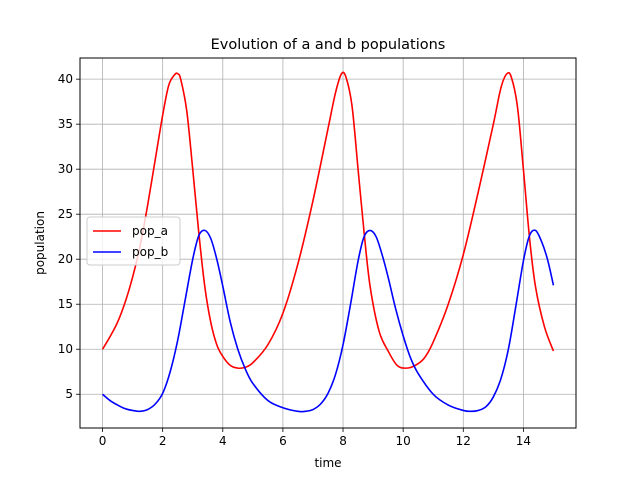 The width and height of the screenshot is (640, 480). Describe the element at coordinates (328, 45) in the screenshot. I see `chart-title: Evolution of a and b populations` at that location.